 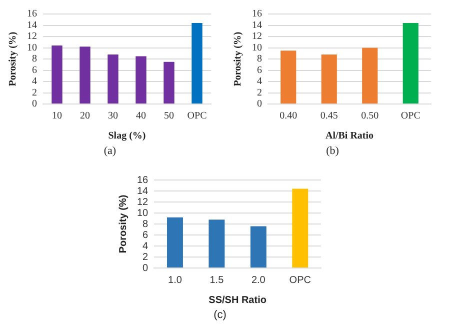 What do you see at coordinates (57, 116) in the screenshot?
I see `x-tick-label: 10` at bounding box center [57, 116].